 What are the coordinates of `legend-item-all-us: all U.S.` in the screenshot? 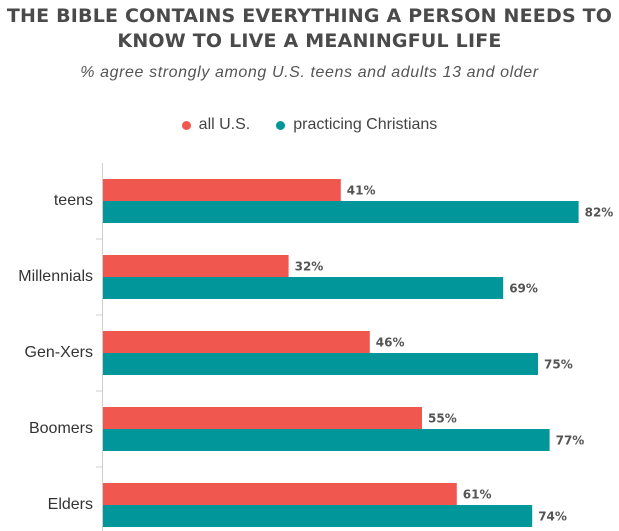 It's located at (216, 125).